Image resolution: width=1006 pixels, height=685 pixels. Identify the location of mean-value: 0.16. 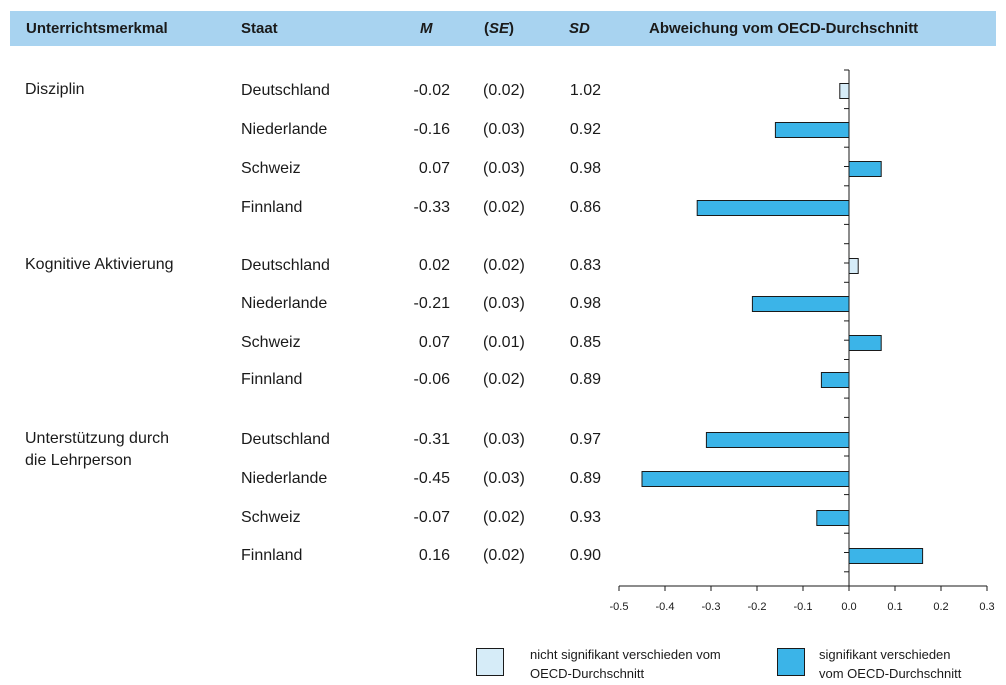
(434, 555).